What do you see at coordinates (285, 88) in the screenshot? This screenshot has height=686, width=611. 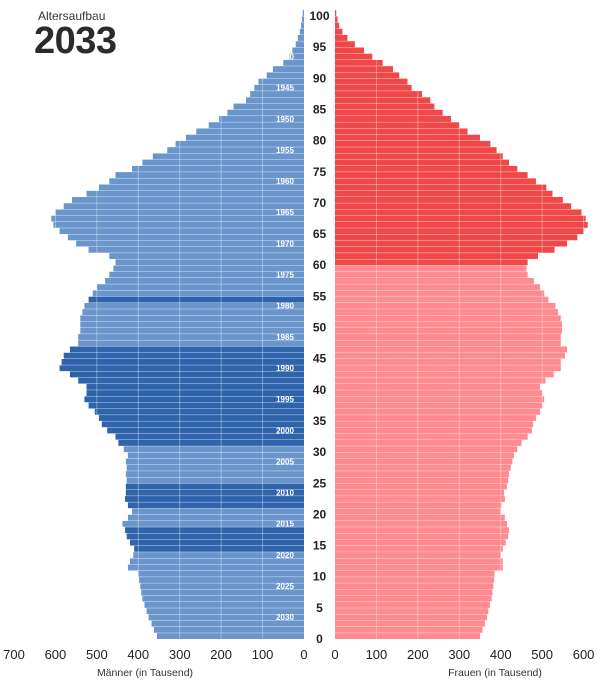 I see `birth-year-label: 1945` at bounding box center [285, 88].